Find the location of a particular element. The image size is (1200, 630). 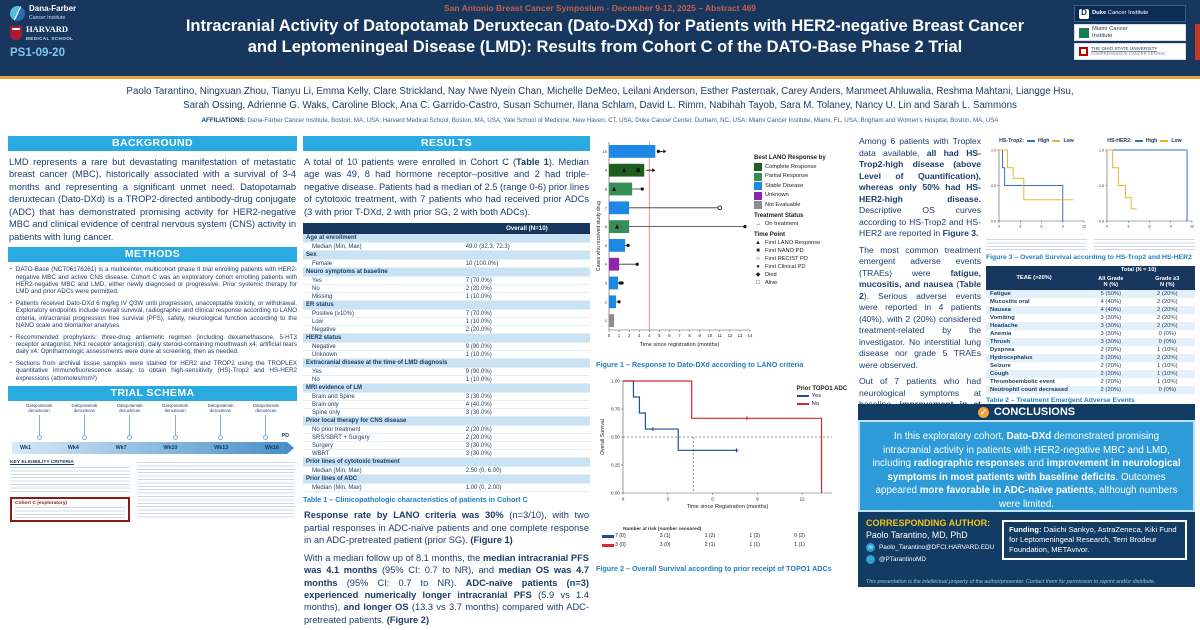

twitter-handle: @PTarantinoMD is located at coordinates (902, 559).